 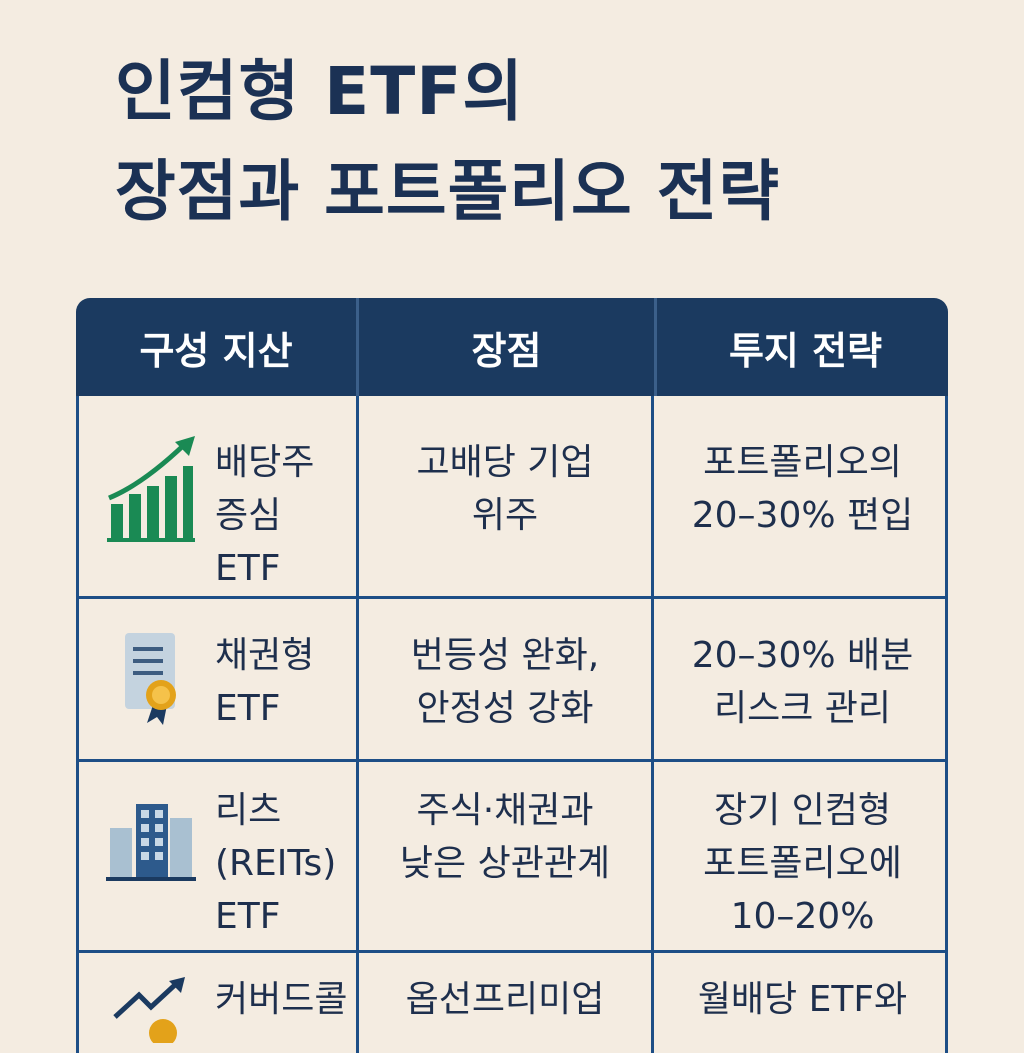 I want to click on table-header: 구성 지산 장점 투지 전략, so click(x=512, y=347).